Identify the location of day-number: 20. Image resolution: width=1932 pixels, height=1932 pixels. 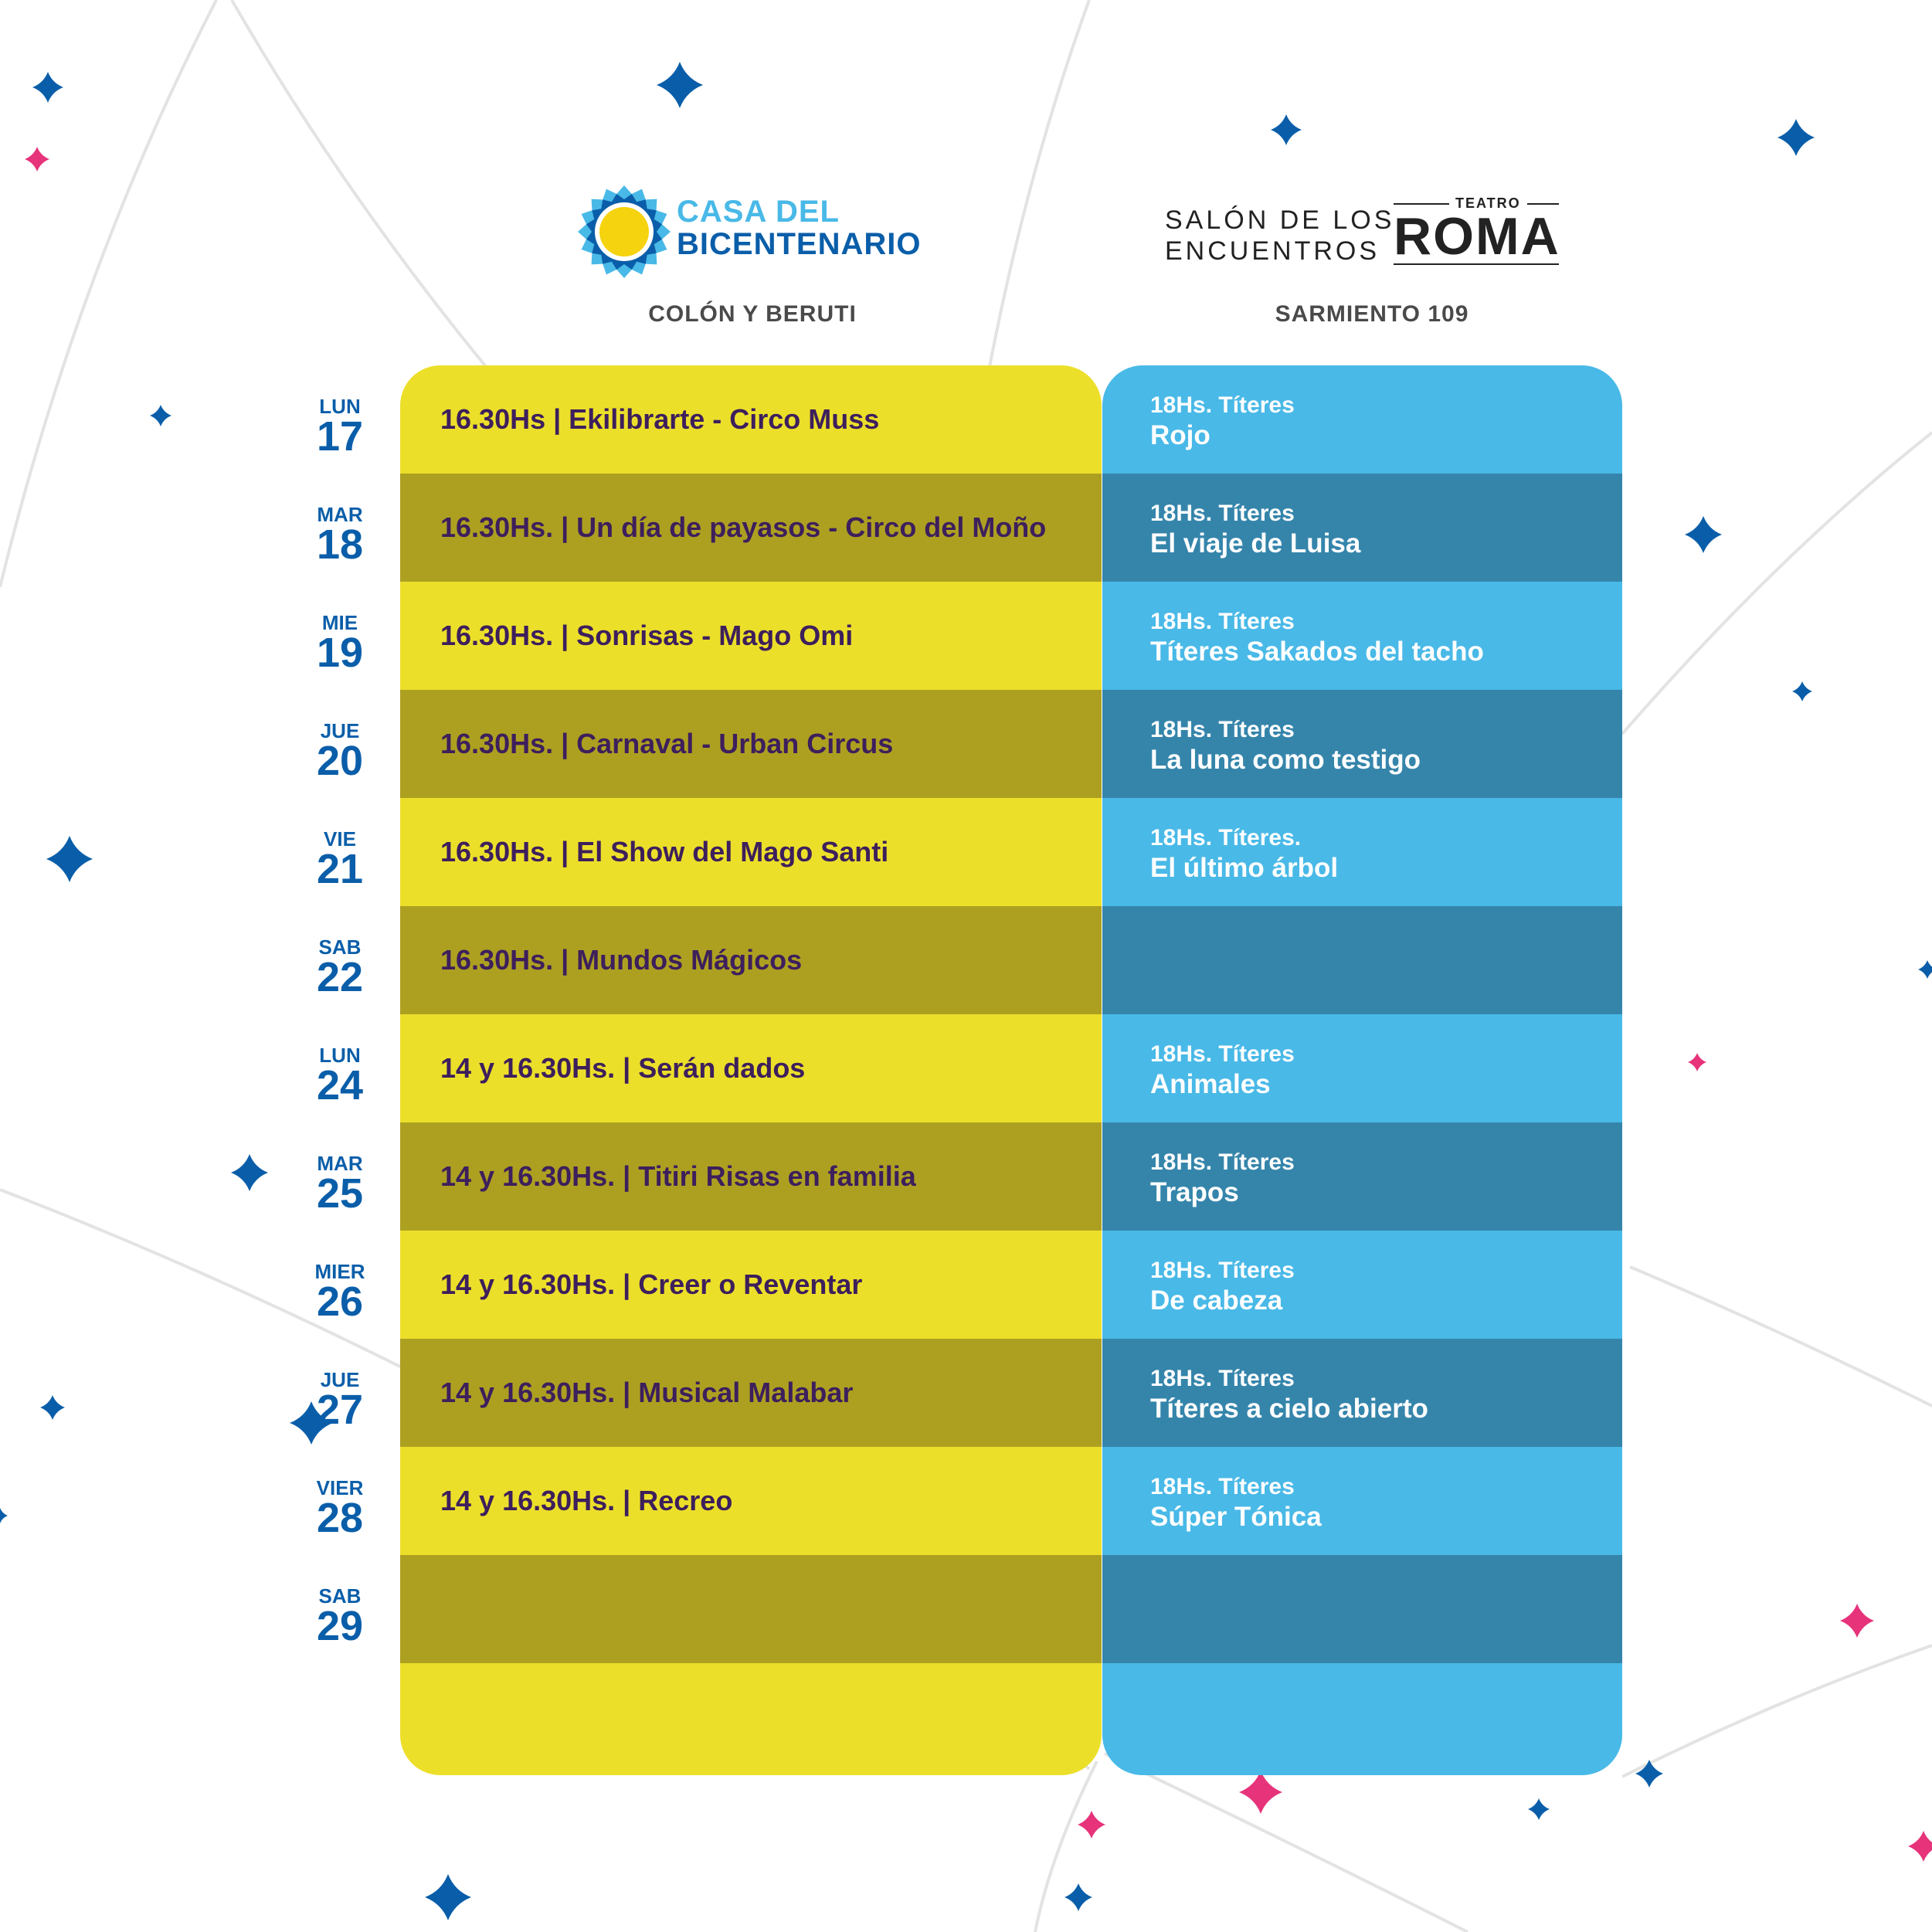
(340, 761).